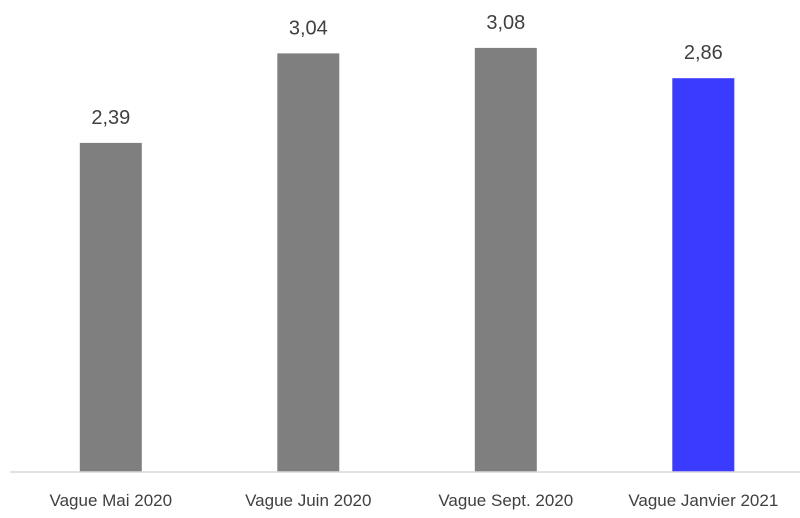 Image resolution: width=800 pixels, height=518 pixels. I want to click on x-tick-label-1: Vague Mai 2020, so click(111, 500).